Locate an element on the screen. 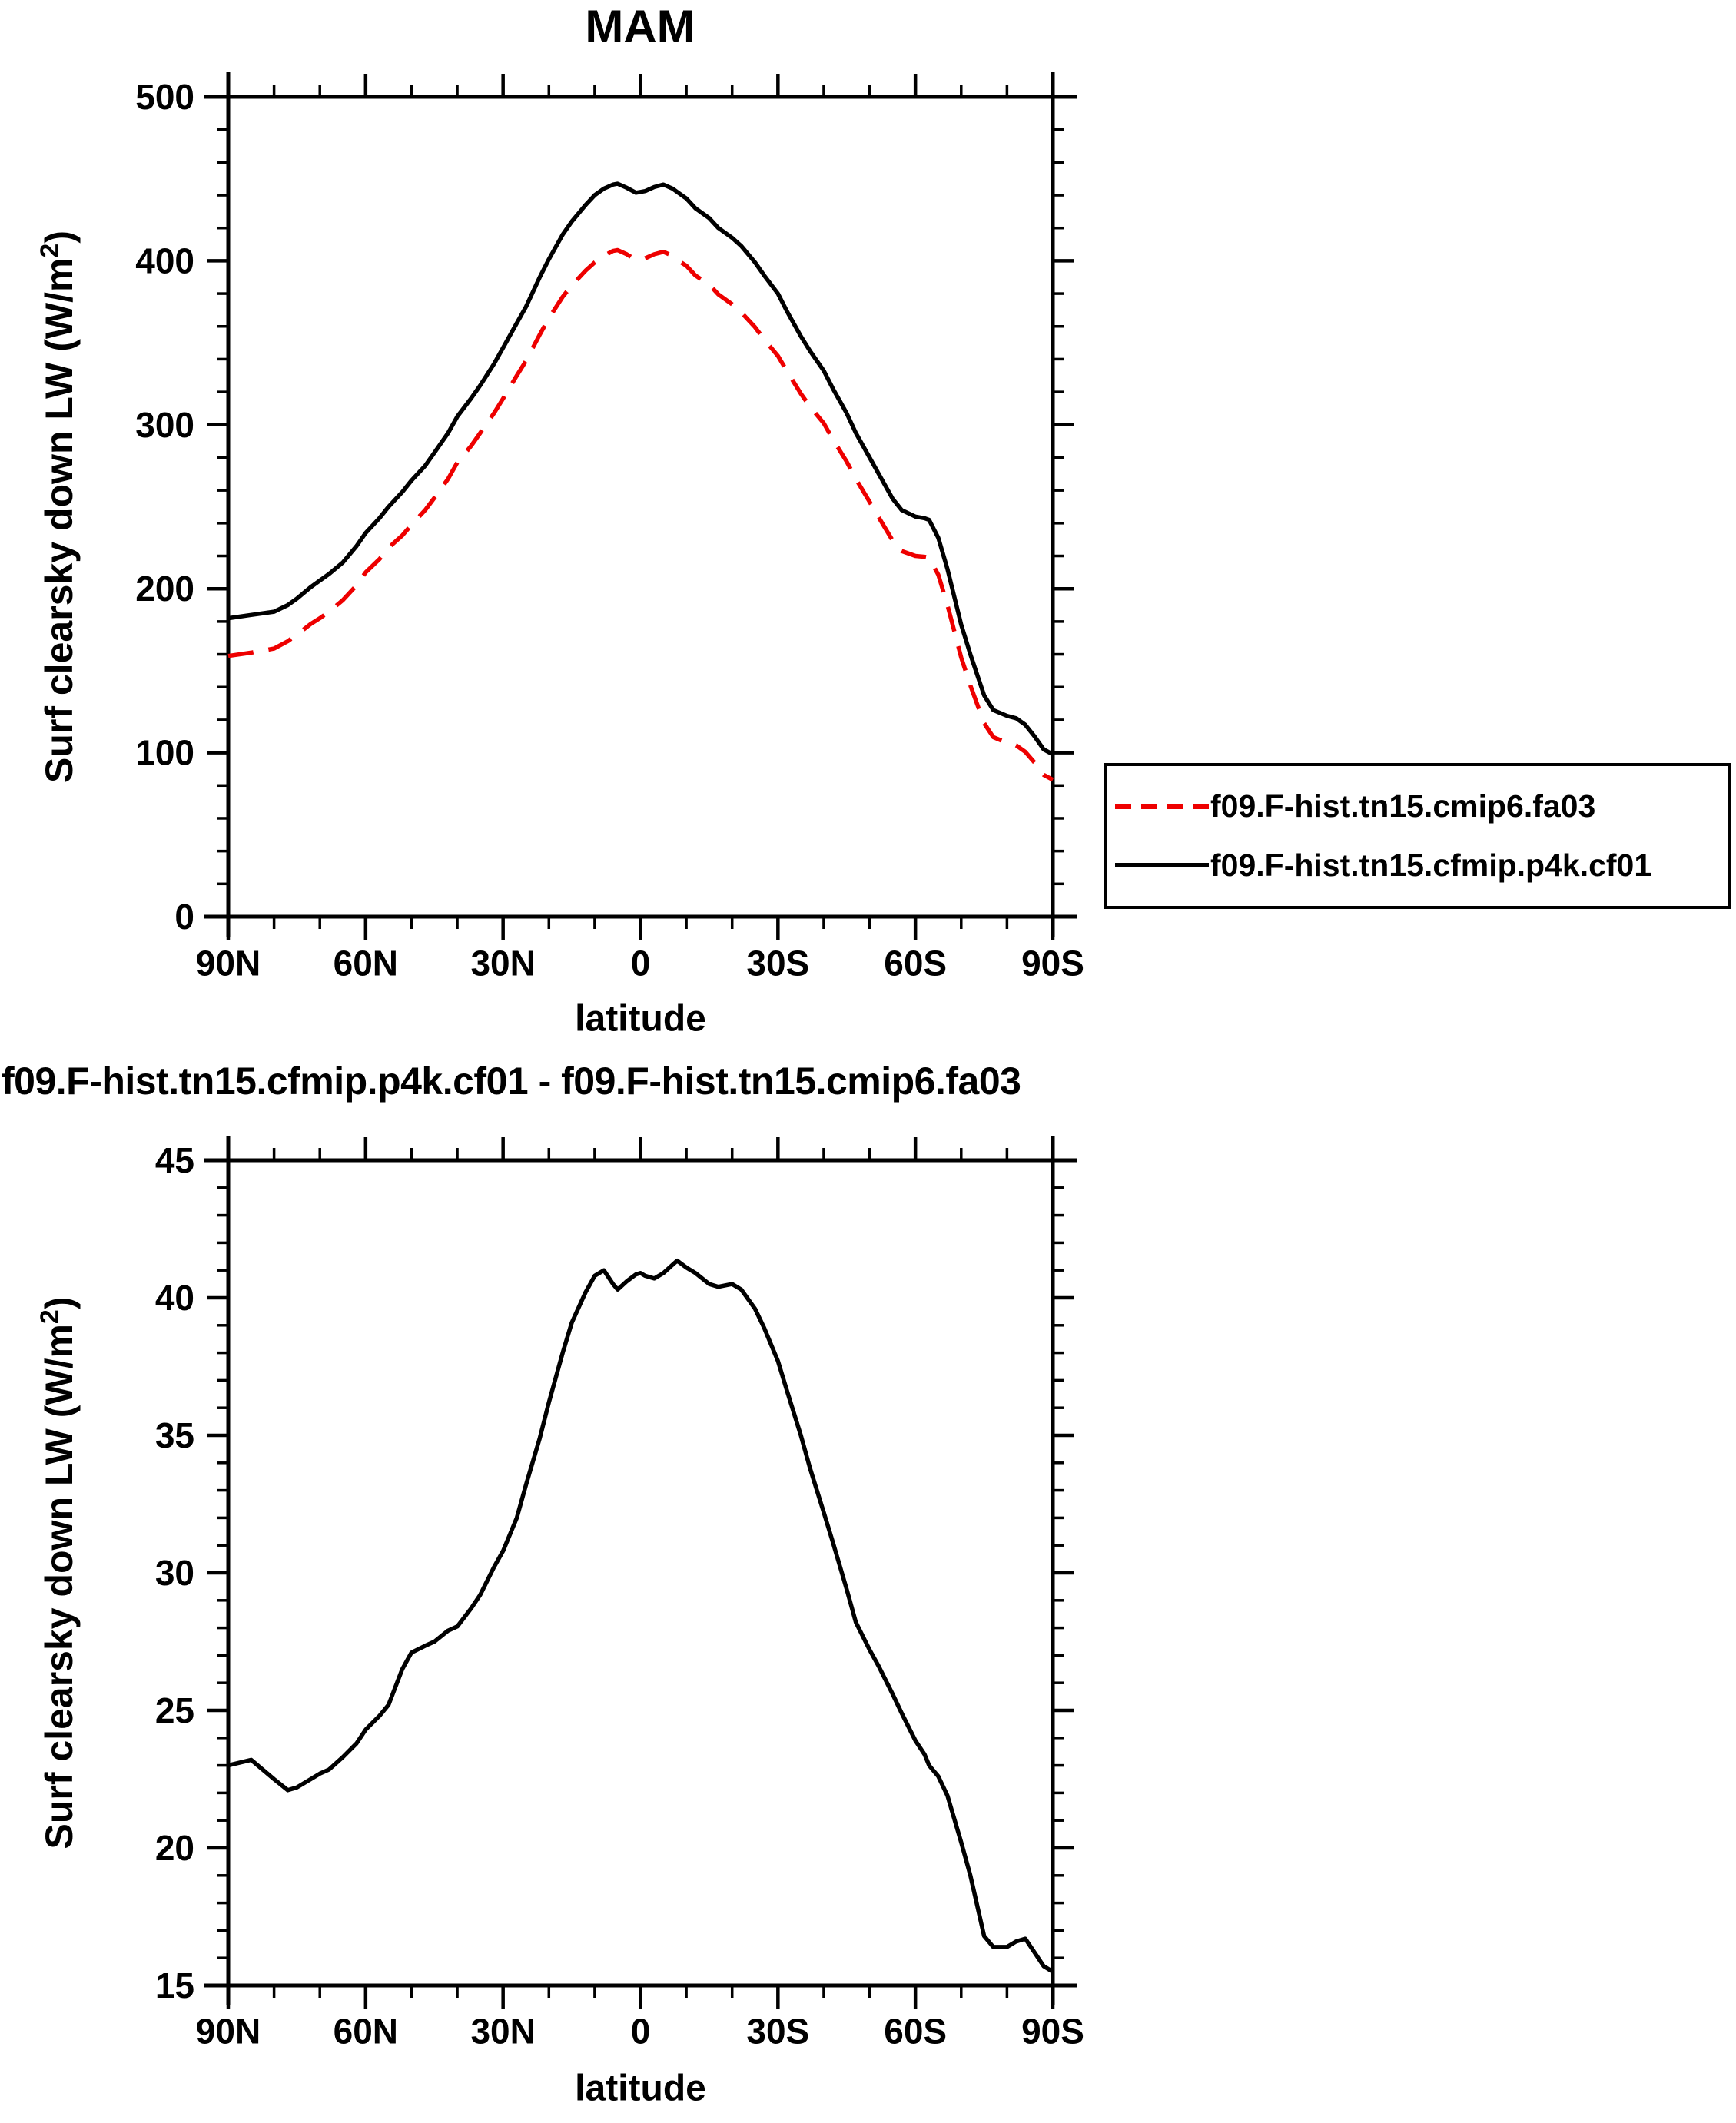  y-tick-label: 15 is located at coordinates (175, 1985).